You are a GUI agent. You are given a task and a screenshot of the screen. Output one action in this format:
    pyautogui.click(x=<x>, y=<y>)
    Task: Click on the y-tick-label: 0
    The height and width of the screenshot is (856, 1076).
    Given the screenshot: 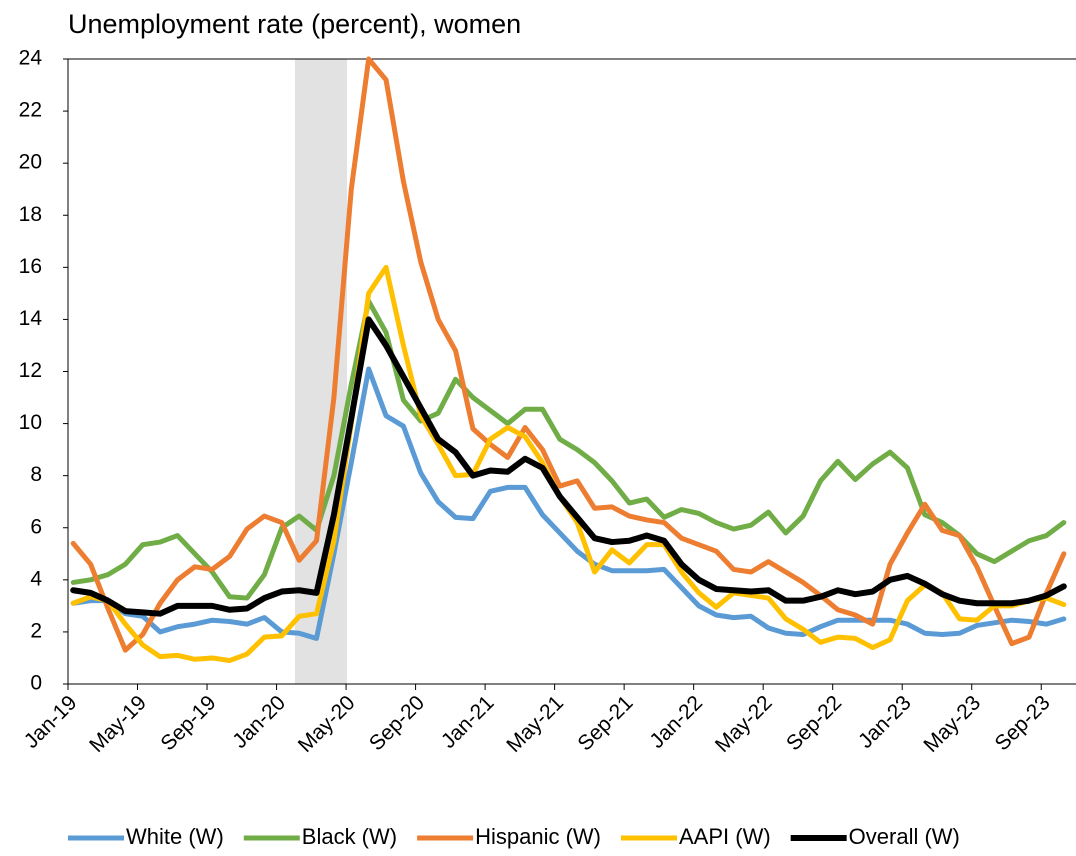 What is the action you would take?
    pyautogui.click(x=36, y=683)
    